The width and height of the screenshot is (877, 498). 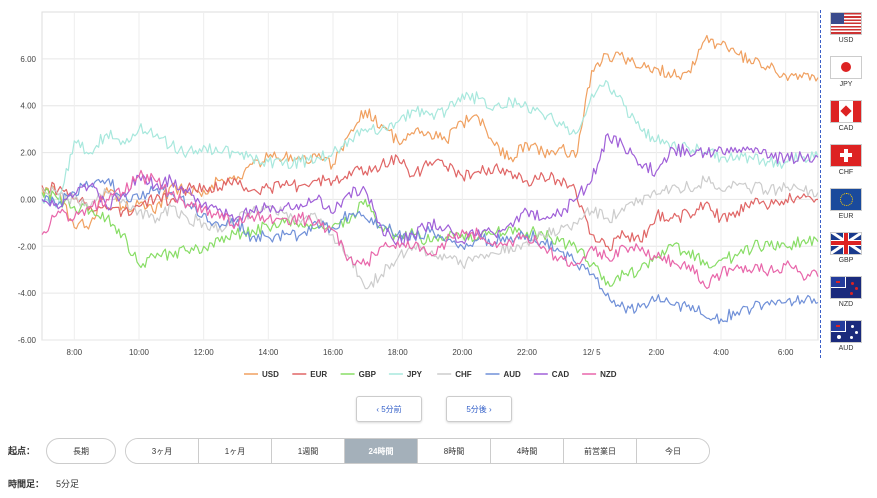 I want to click on flag-gbp: GBP, so click(x=846, y=248).